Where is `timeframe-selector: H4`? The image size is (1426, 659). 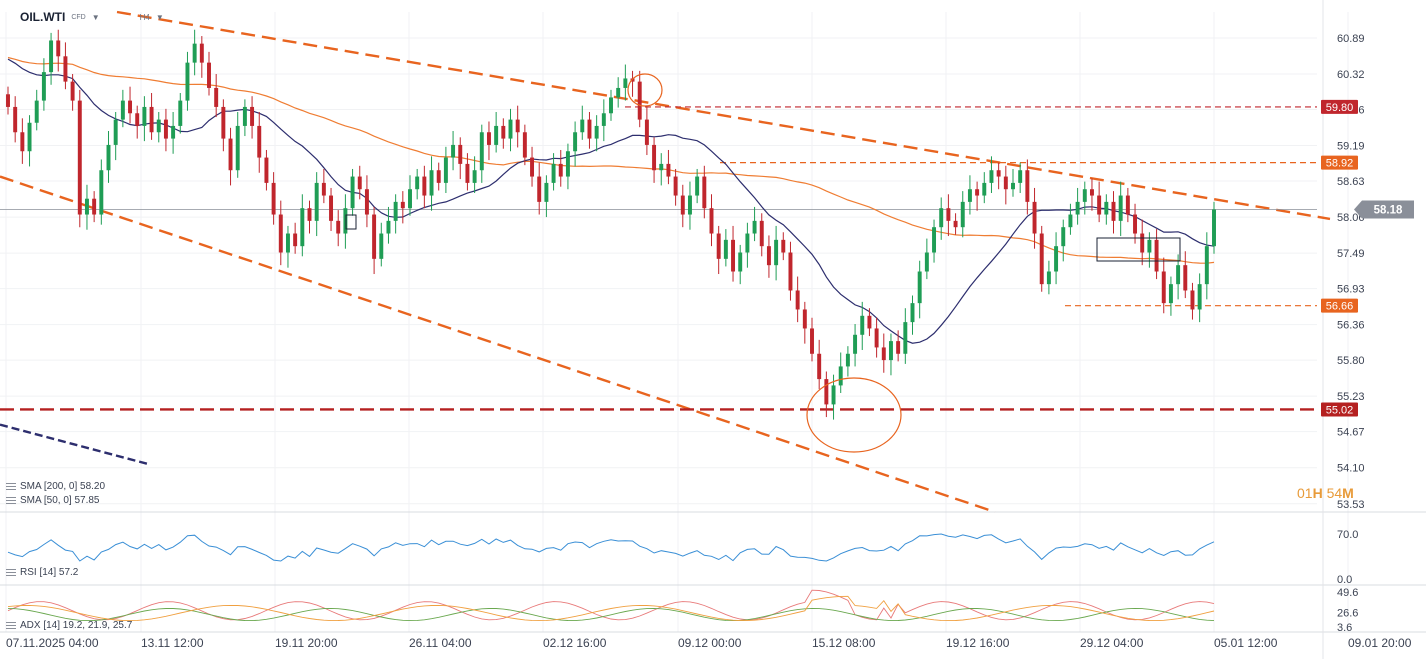
timeframe-selector: H4 is located at coordinates (144, 17).